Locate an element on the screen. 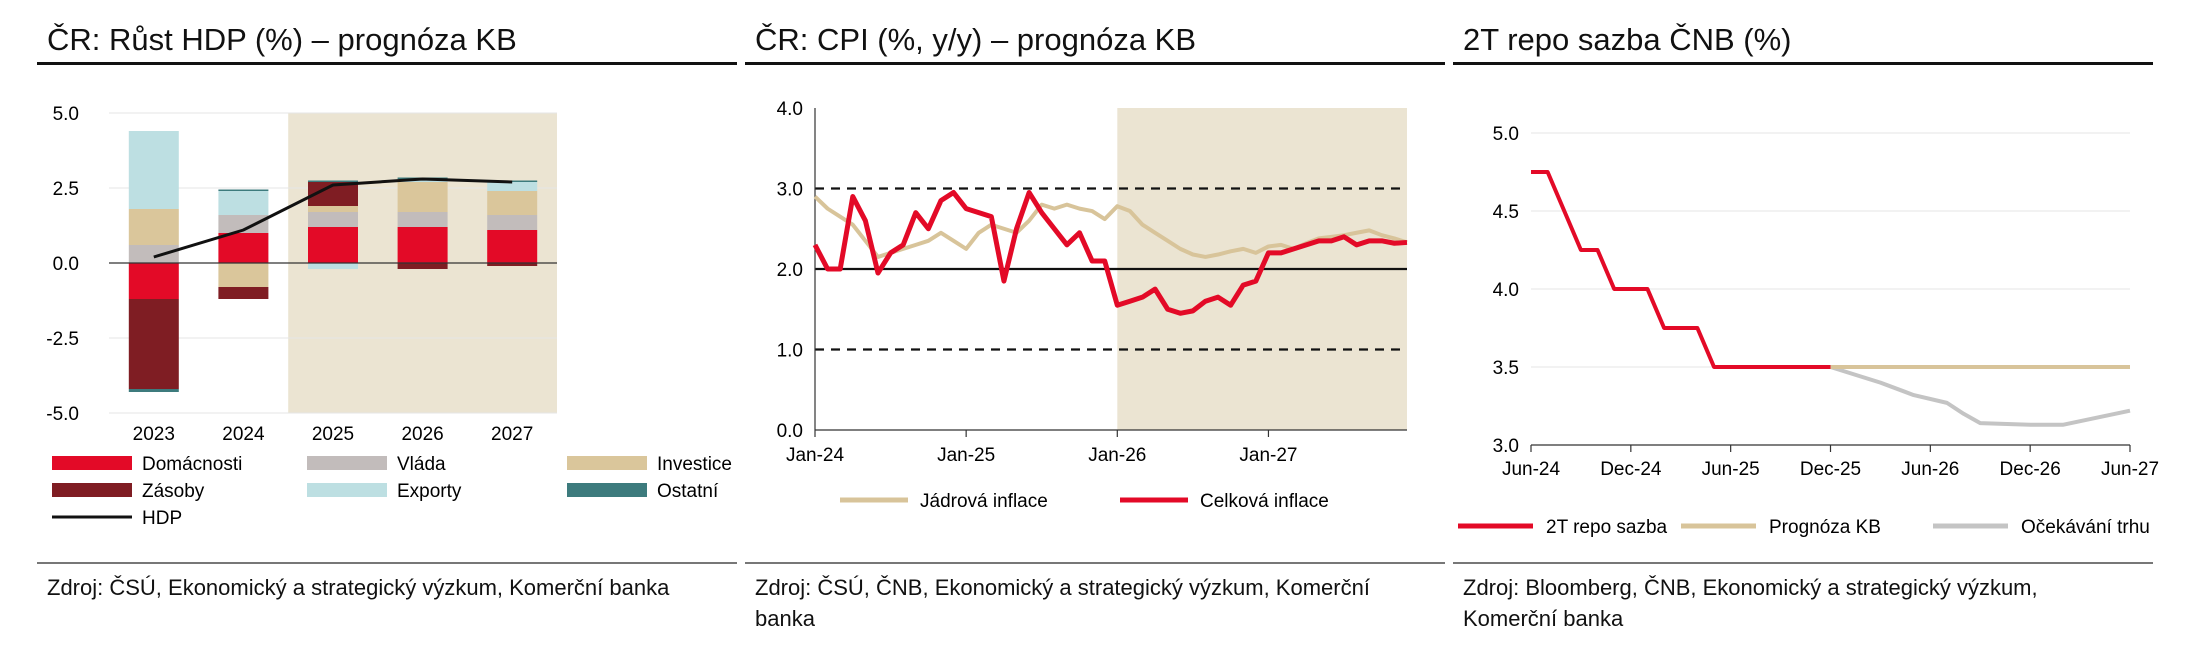 Image resolution: width=2187 pixels, height=660 pixels. legend-label-ocekavani-trhu: Očekávání trhu is located at coordinates (2085, 527).